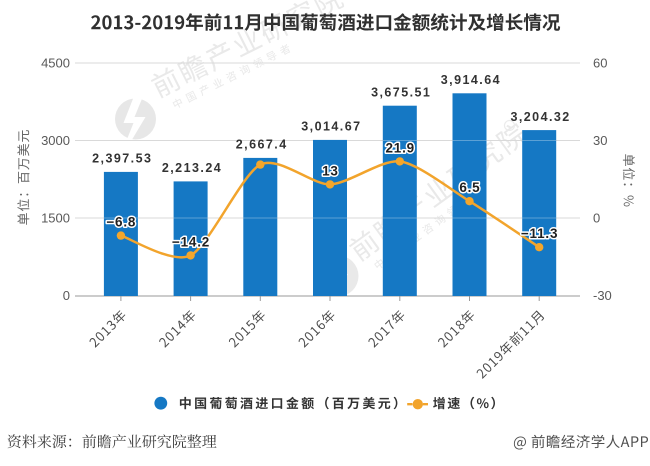 This screenshot has width=650, height=466. What do you see at coordinates (600, 140) in the screenshot?
I see `svg-text: 30` at bounding box center [600, 140].